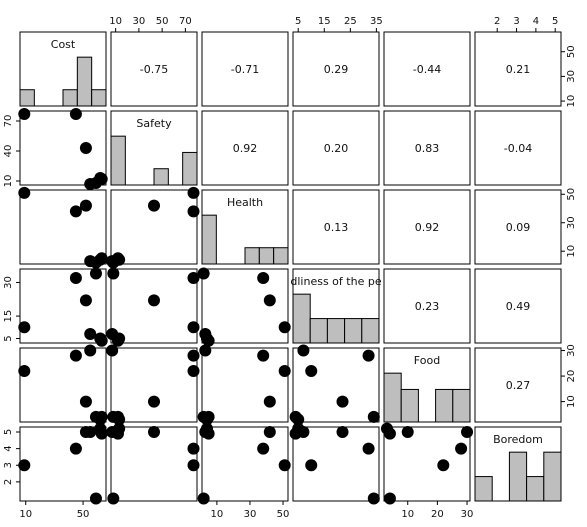 Image resolution: width=587 pixels, height=527 pixels. Describe the element at coordinates (518, 385) in the screenshot. I see `correlation-label: 0.27` at that location.